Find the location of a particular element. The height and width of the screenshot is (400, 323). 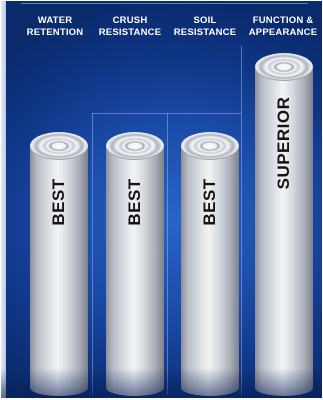

header-soil-resistance: SOIL RESISTANCE is located at coordinates (205, 27).